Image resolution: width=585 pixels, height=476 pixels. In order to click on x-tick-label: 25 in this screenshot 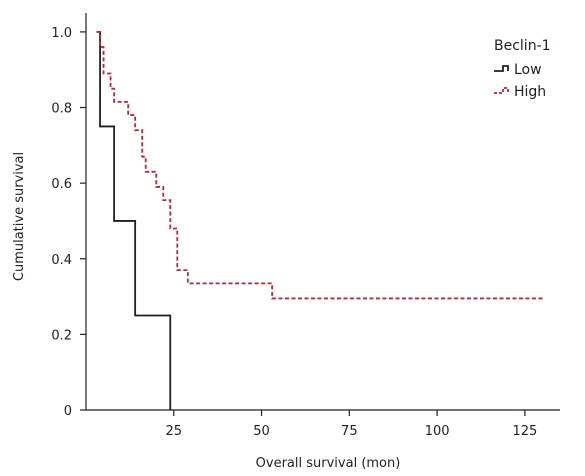, I will do `click(174, 431)`.